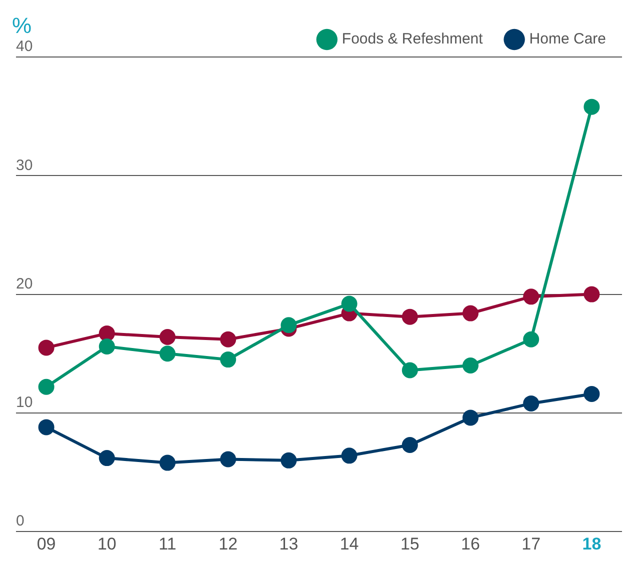  I want to click on legend-label: Home Care, so click(567, 39).